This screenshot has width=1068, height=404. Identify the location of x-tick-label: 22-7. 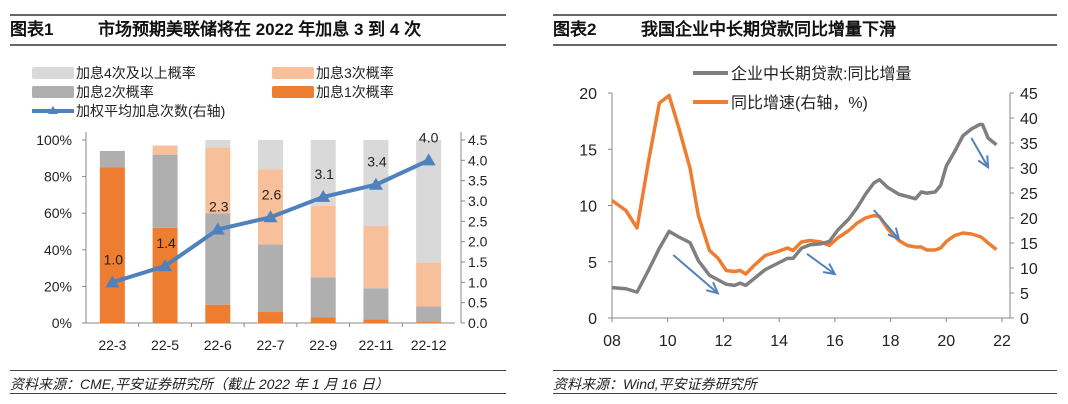
(270, 345).